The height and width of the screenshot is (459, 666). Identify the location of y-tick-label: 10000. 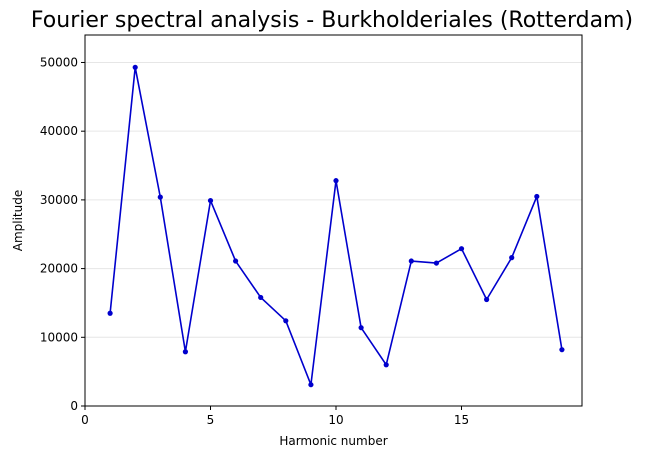
(59, 337).